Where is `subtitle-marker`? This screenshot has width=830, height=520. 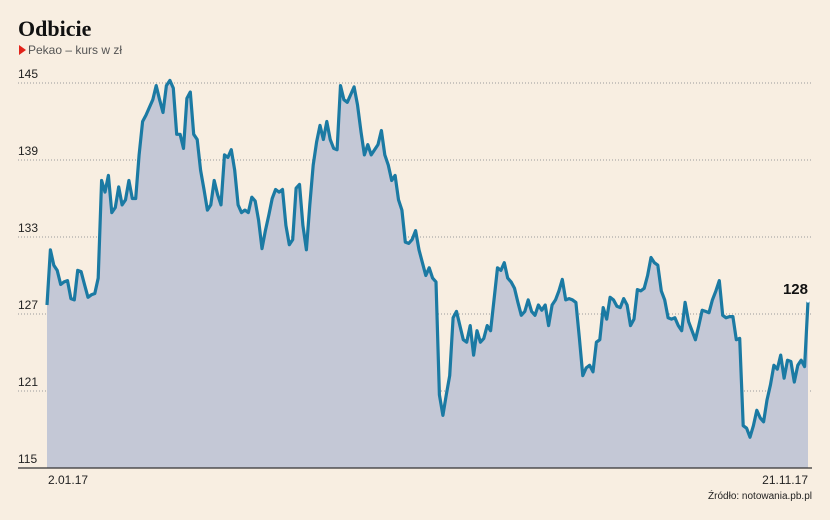 subtitle-marker is located at coordinates (22, 50).